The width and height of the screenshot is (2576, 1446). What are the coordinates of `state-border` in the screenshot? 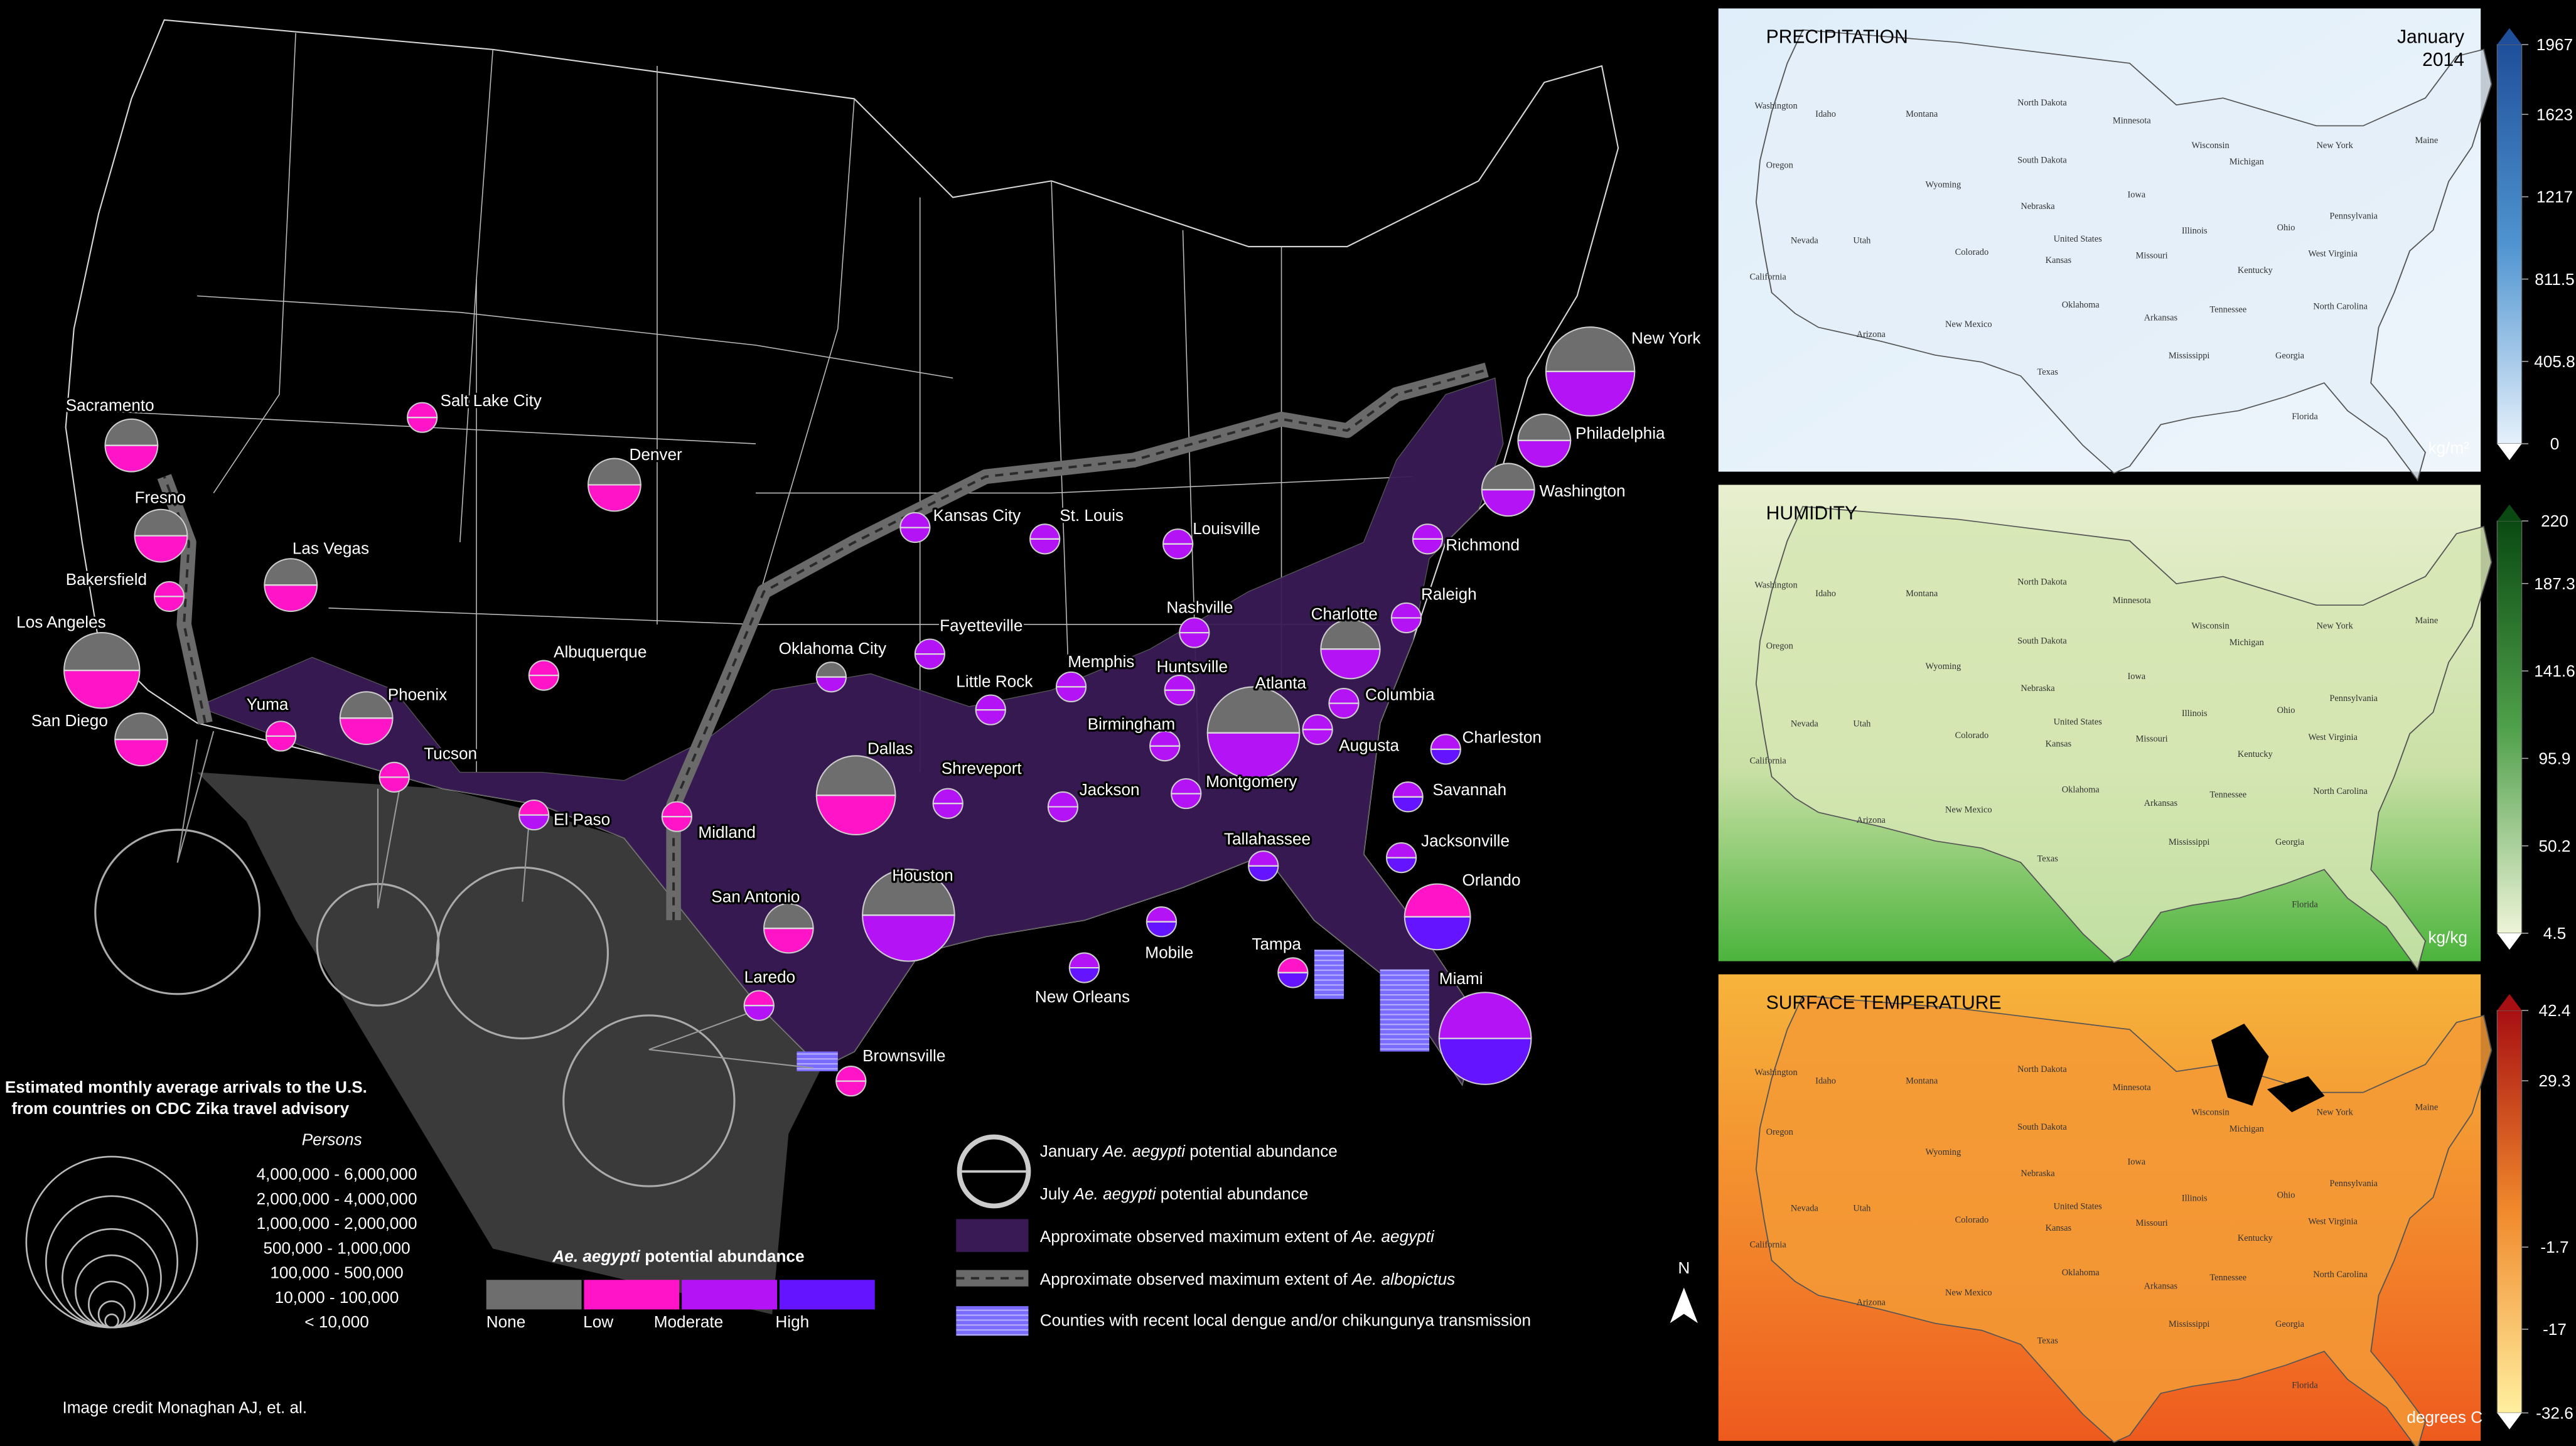 It's located at (575, 337).